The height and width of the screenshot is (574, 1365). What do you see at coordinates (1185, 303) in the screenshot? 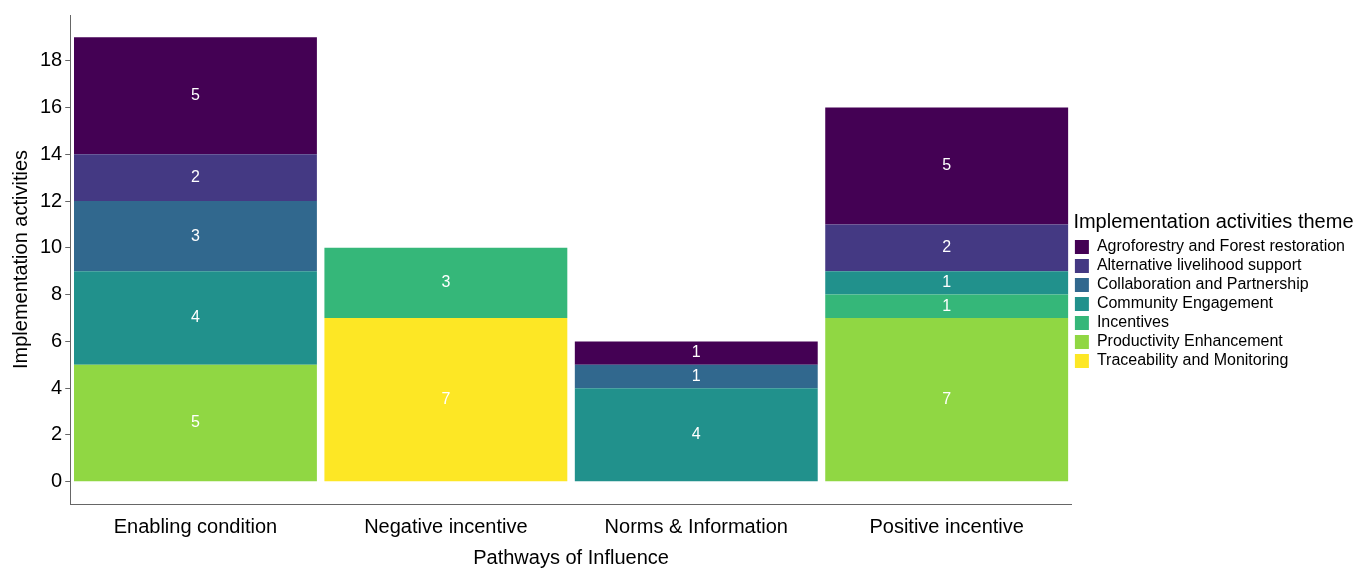
I see `legend-label: Community Engagement` at bounding box center [1185, 303].